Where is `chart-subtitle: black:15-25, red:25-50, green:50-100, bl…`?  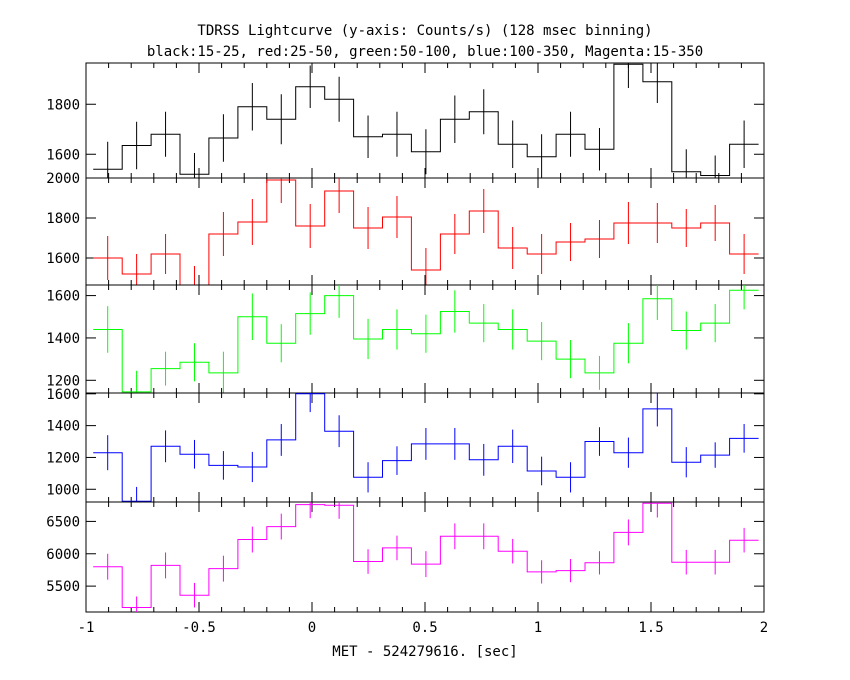 chart-subtitle: black:15-25, red:25-50, green:50-100, bl… is located at coordinates (425, 52).